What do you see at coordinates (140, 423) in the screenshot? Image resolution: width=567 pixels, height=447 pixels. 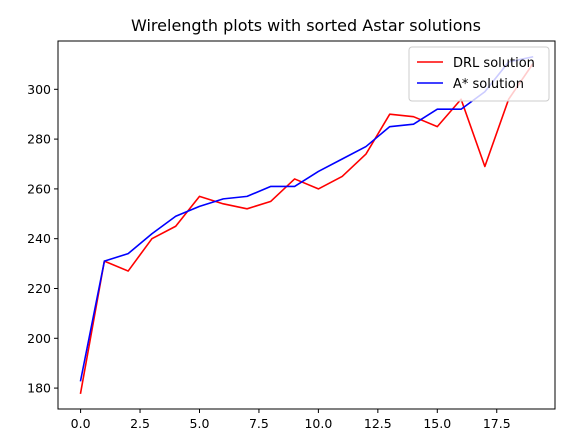 I see `x-tick-label: 2.5` at bounding box center [140, 423].